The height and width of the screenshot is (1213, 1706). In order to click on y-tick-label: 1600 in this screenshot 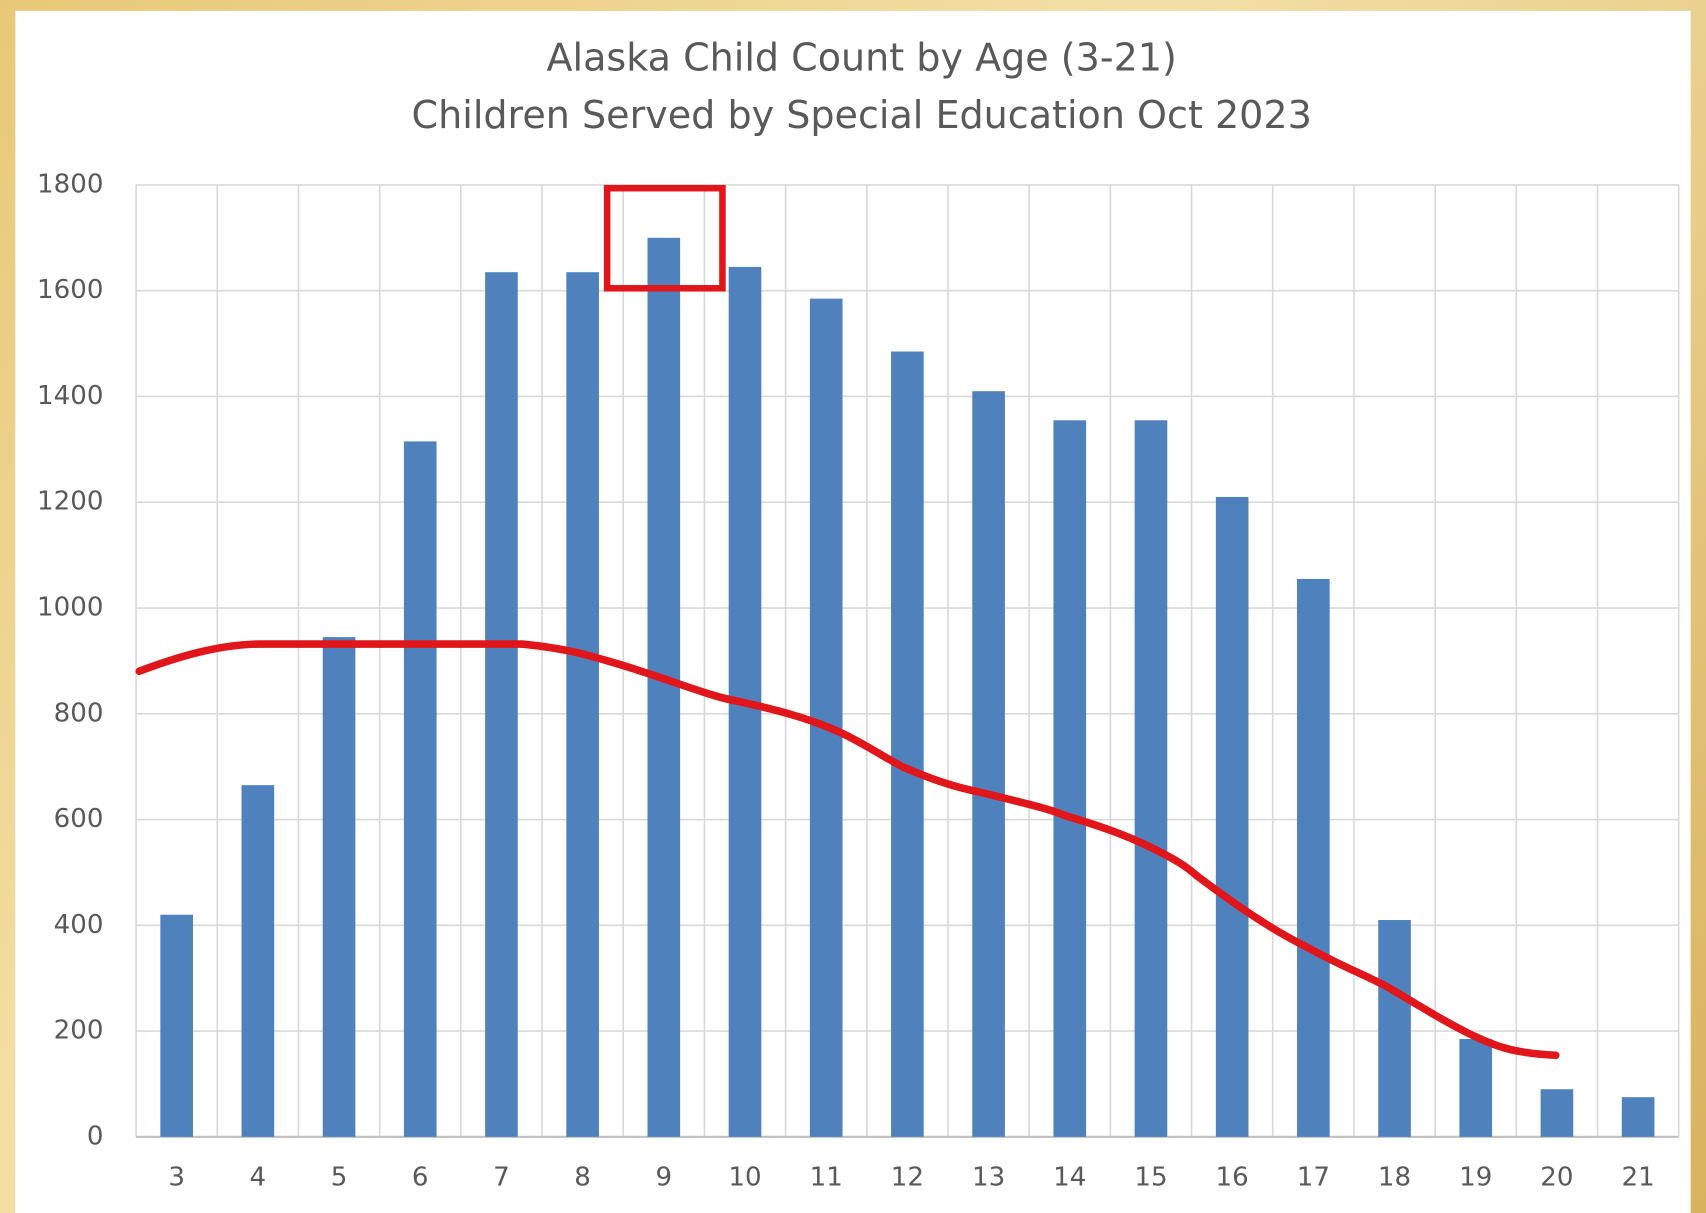, I will do `click(70, 290)`.